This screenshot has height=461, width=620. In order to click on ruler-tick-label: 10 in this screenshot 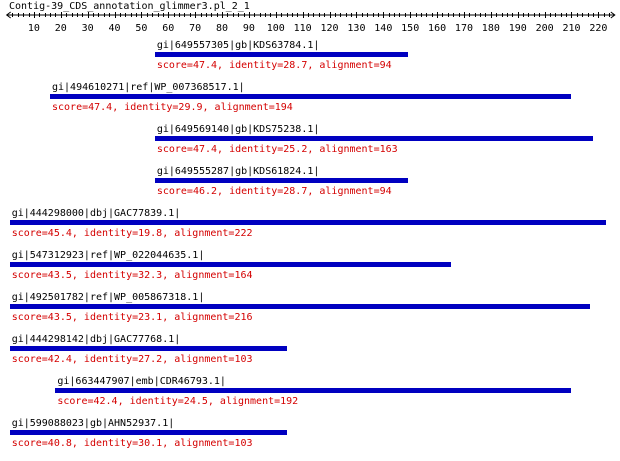, I will do `click(34, 28)`.